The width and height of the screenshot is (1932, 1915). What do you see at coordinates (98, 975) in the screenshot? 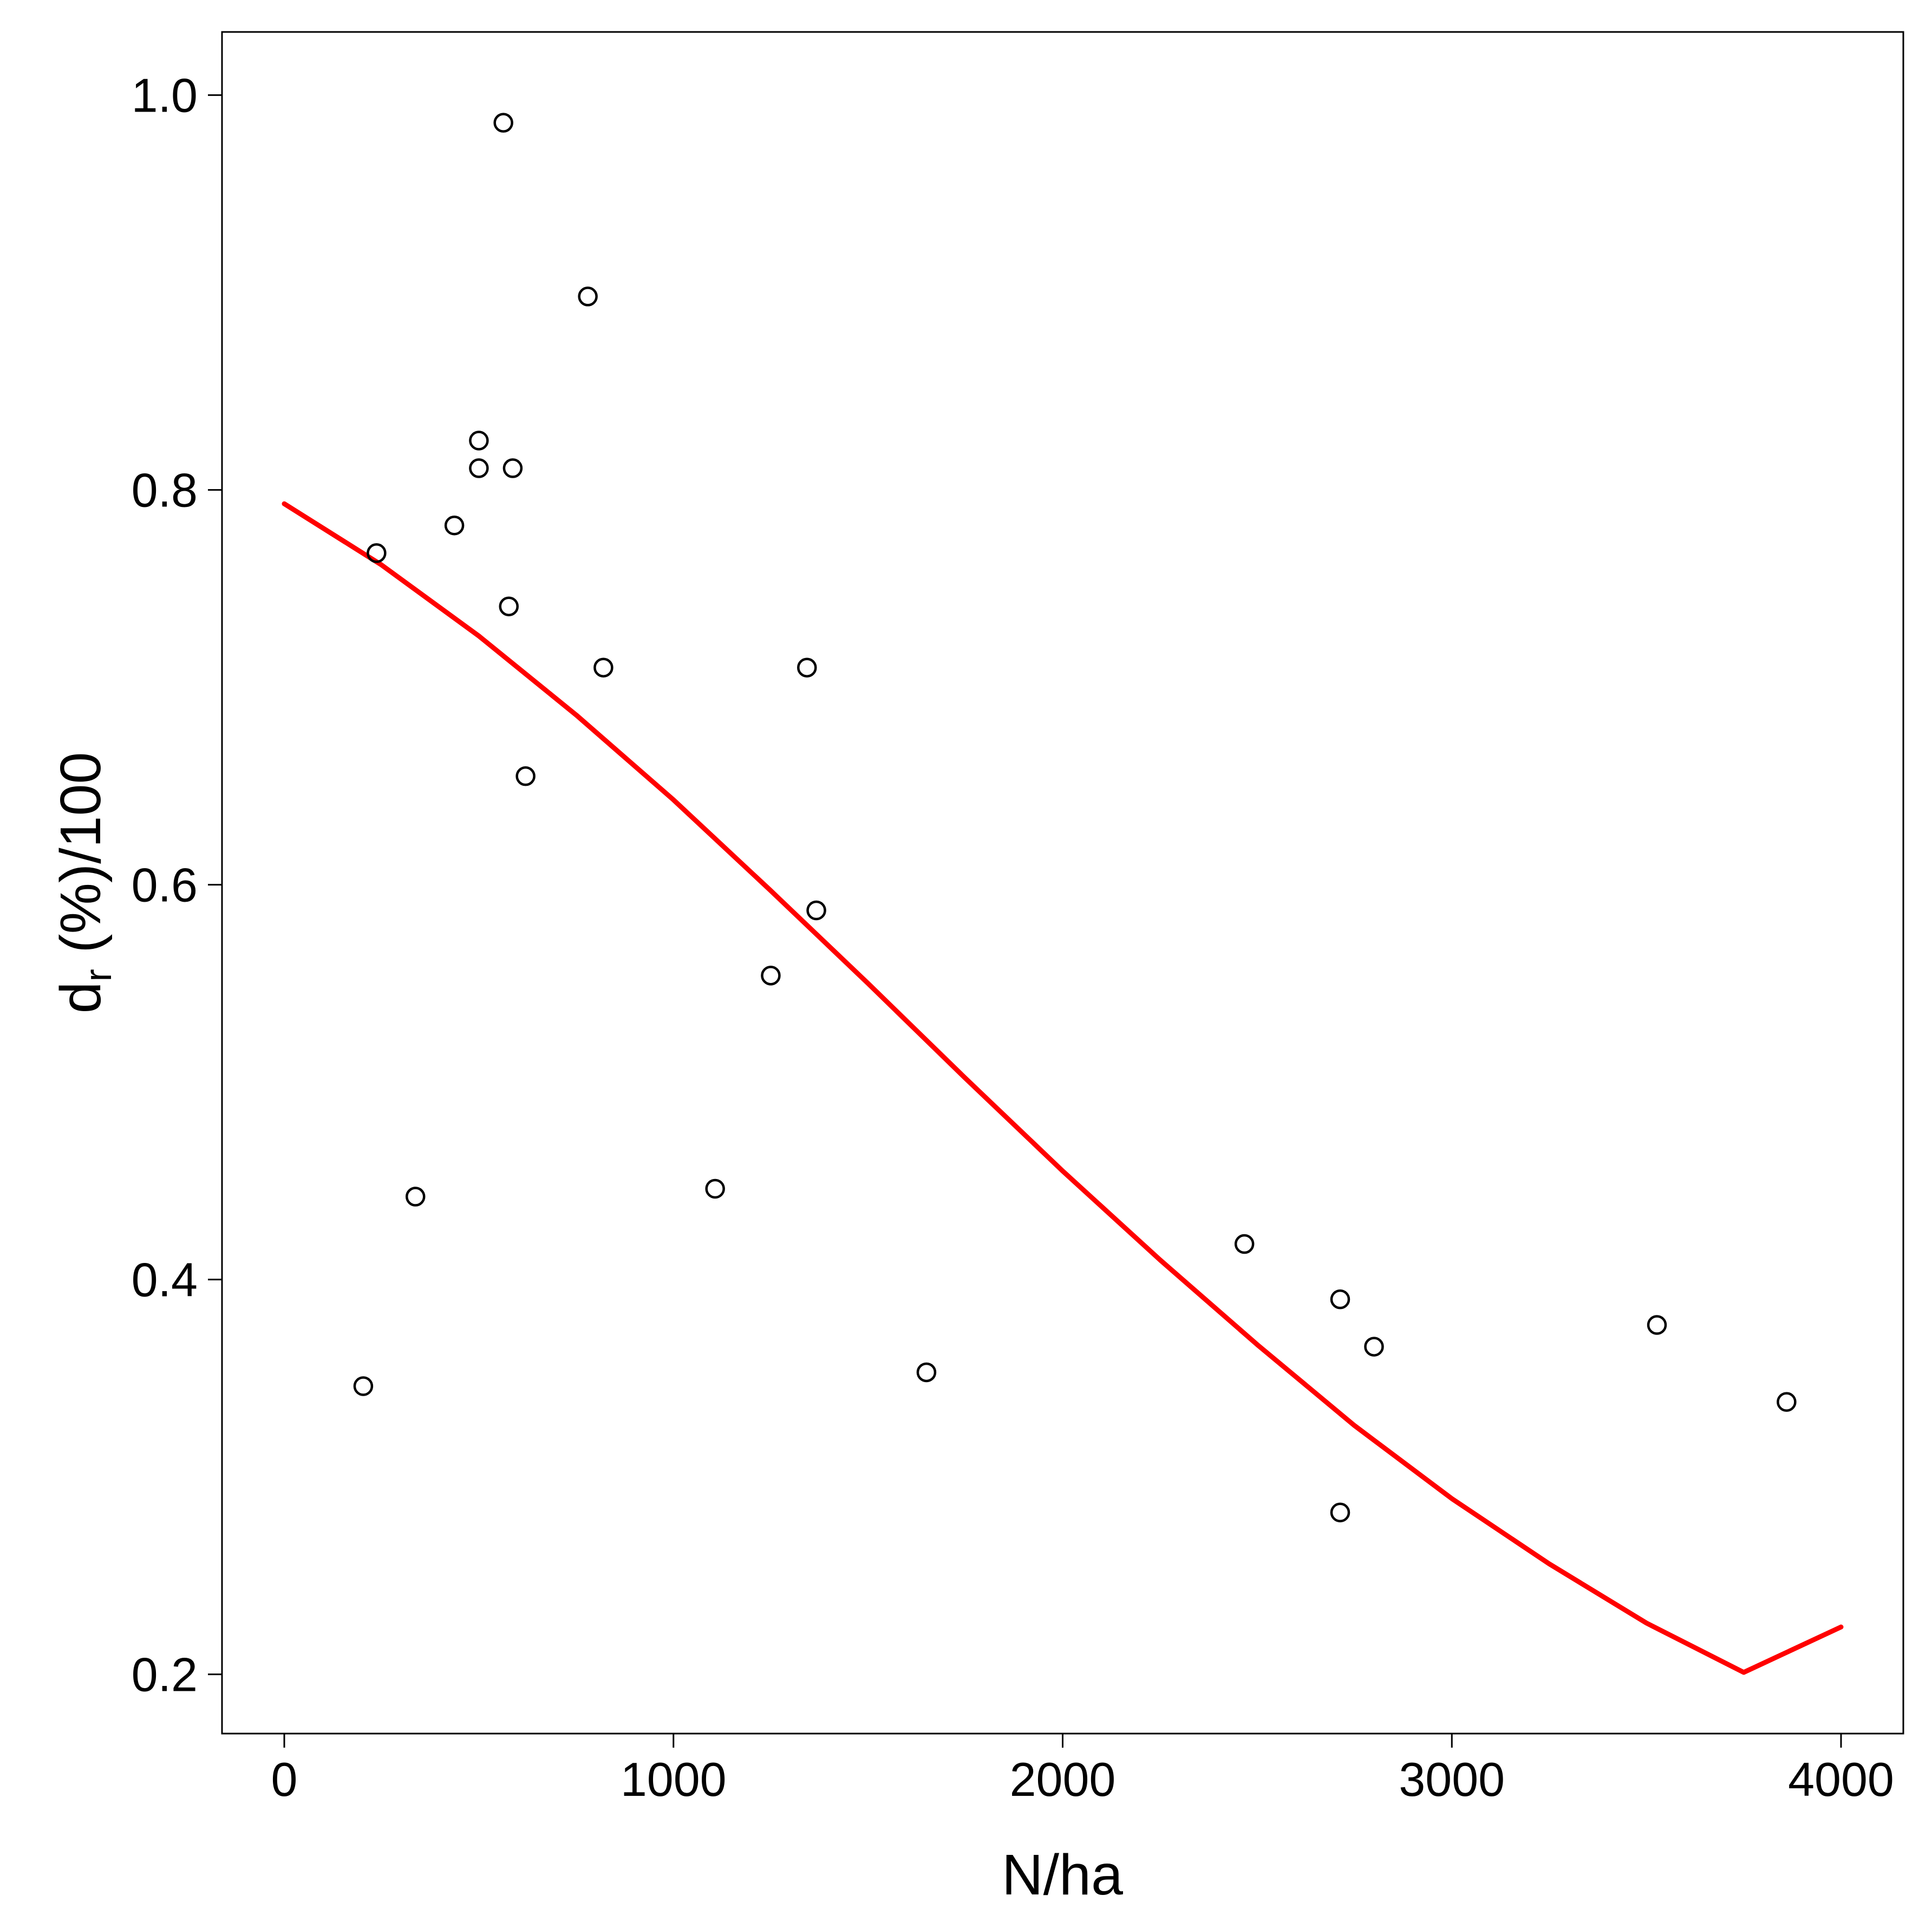
I see `y-axis-title-subscript: r` at bounding box center [98, 975].